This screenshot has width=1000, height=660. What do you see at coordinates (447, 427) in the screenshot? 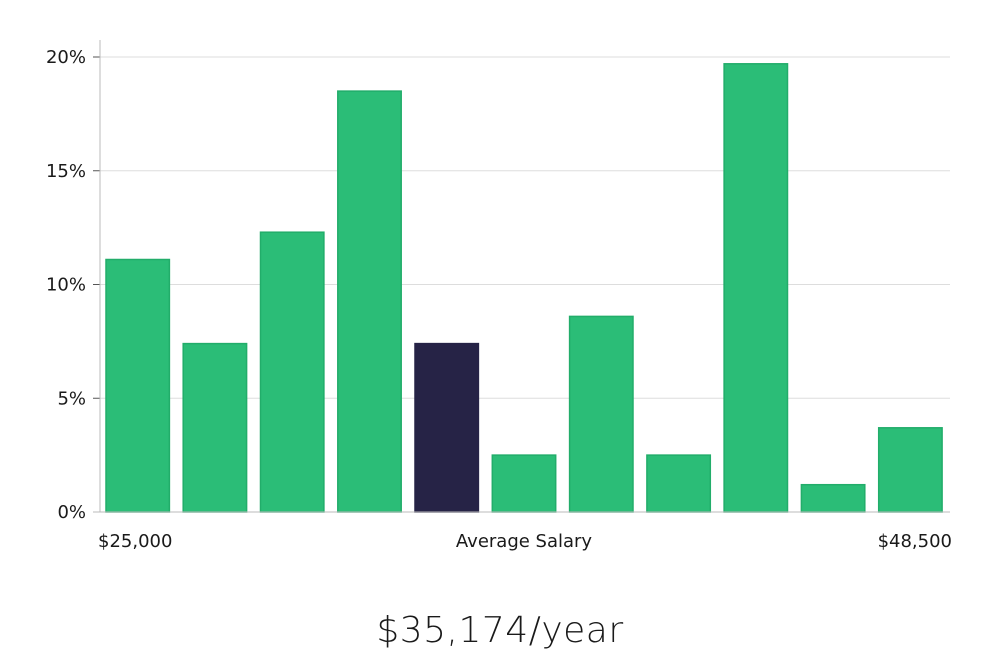
I see `average-salary-bar` at bounding box center [447, 427].